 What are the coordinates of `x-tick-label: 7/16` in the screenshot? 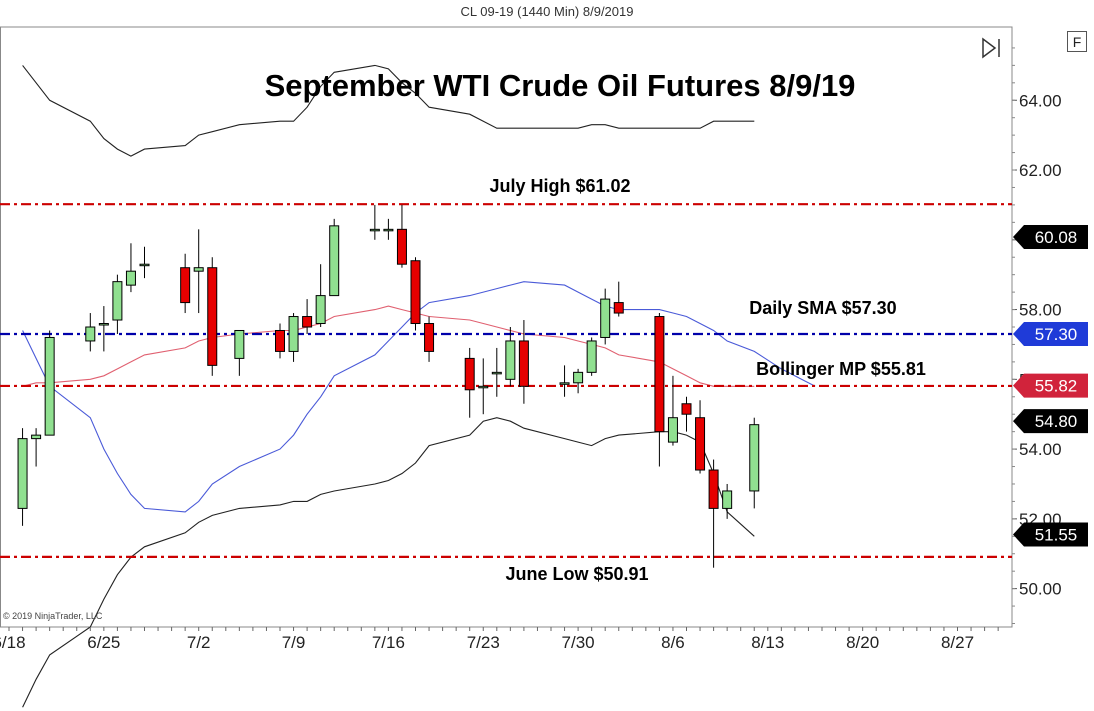 It's located at (388, 642).